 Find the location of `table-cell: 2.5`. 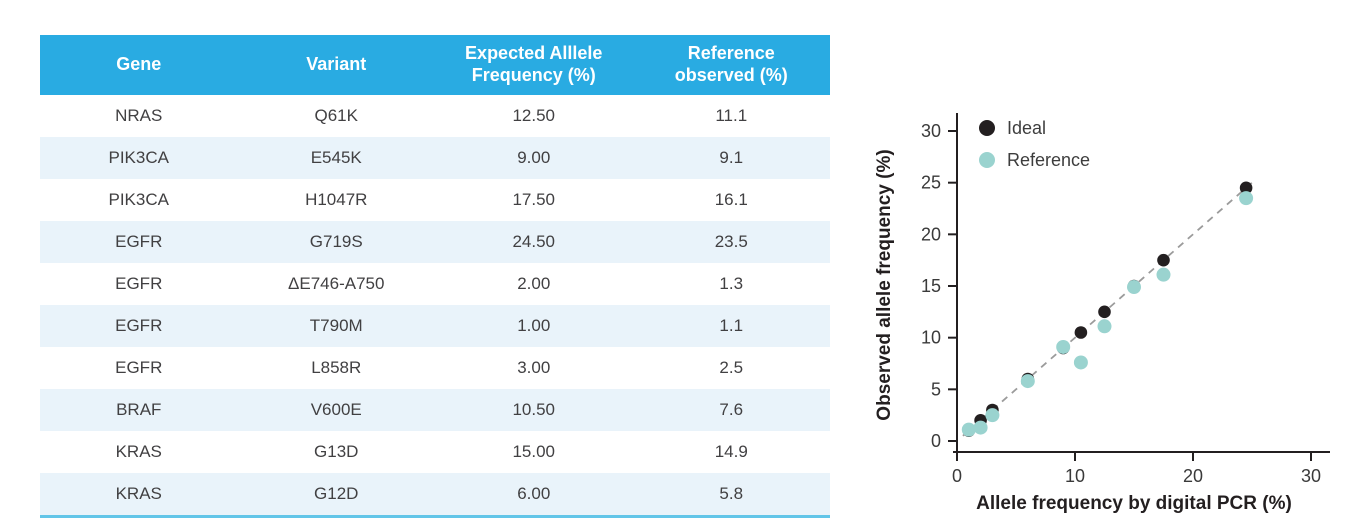

table-cell: 2.5 is located at coordinates (731, 367).